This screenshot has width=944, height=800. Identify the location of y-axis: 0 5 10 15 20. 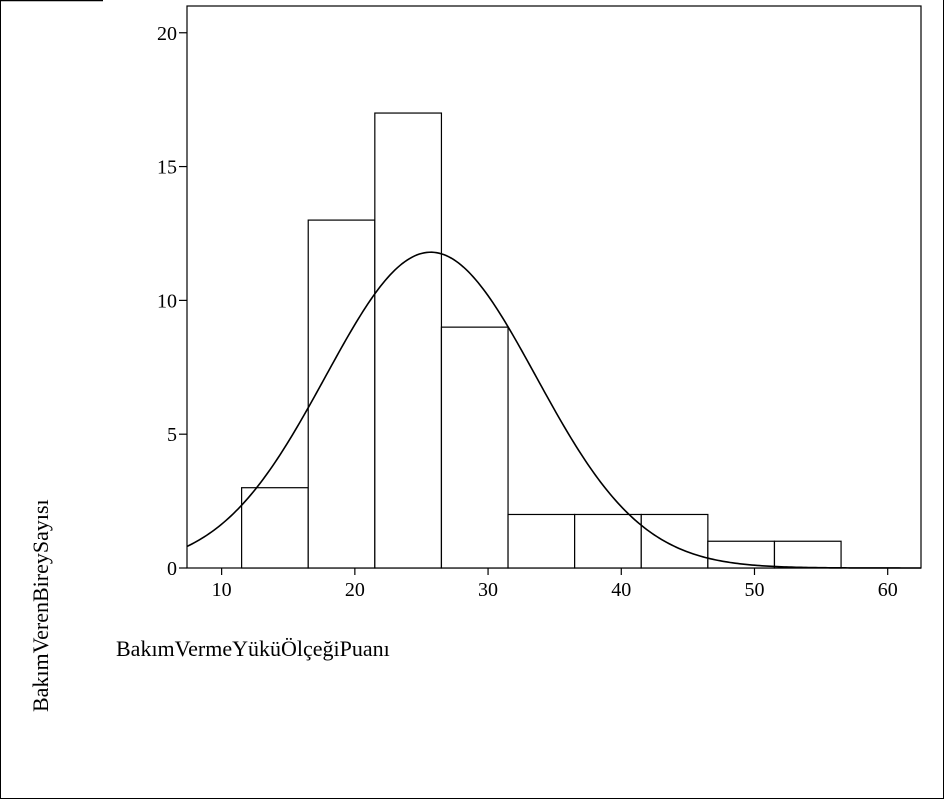
(172, 301).